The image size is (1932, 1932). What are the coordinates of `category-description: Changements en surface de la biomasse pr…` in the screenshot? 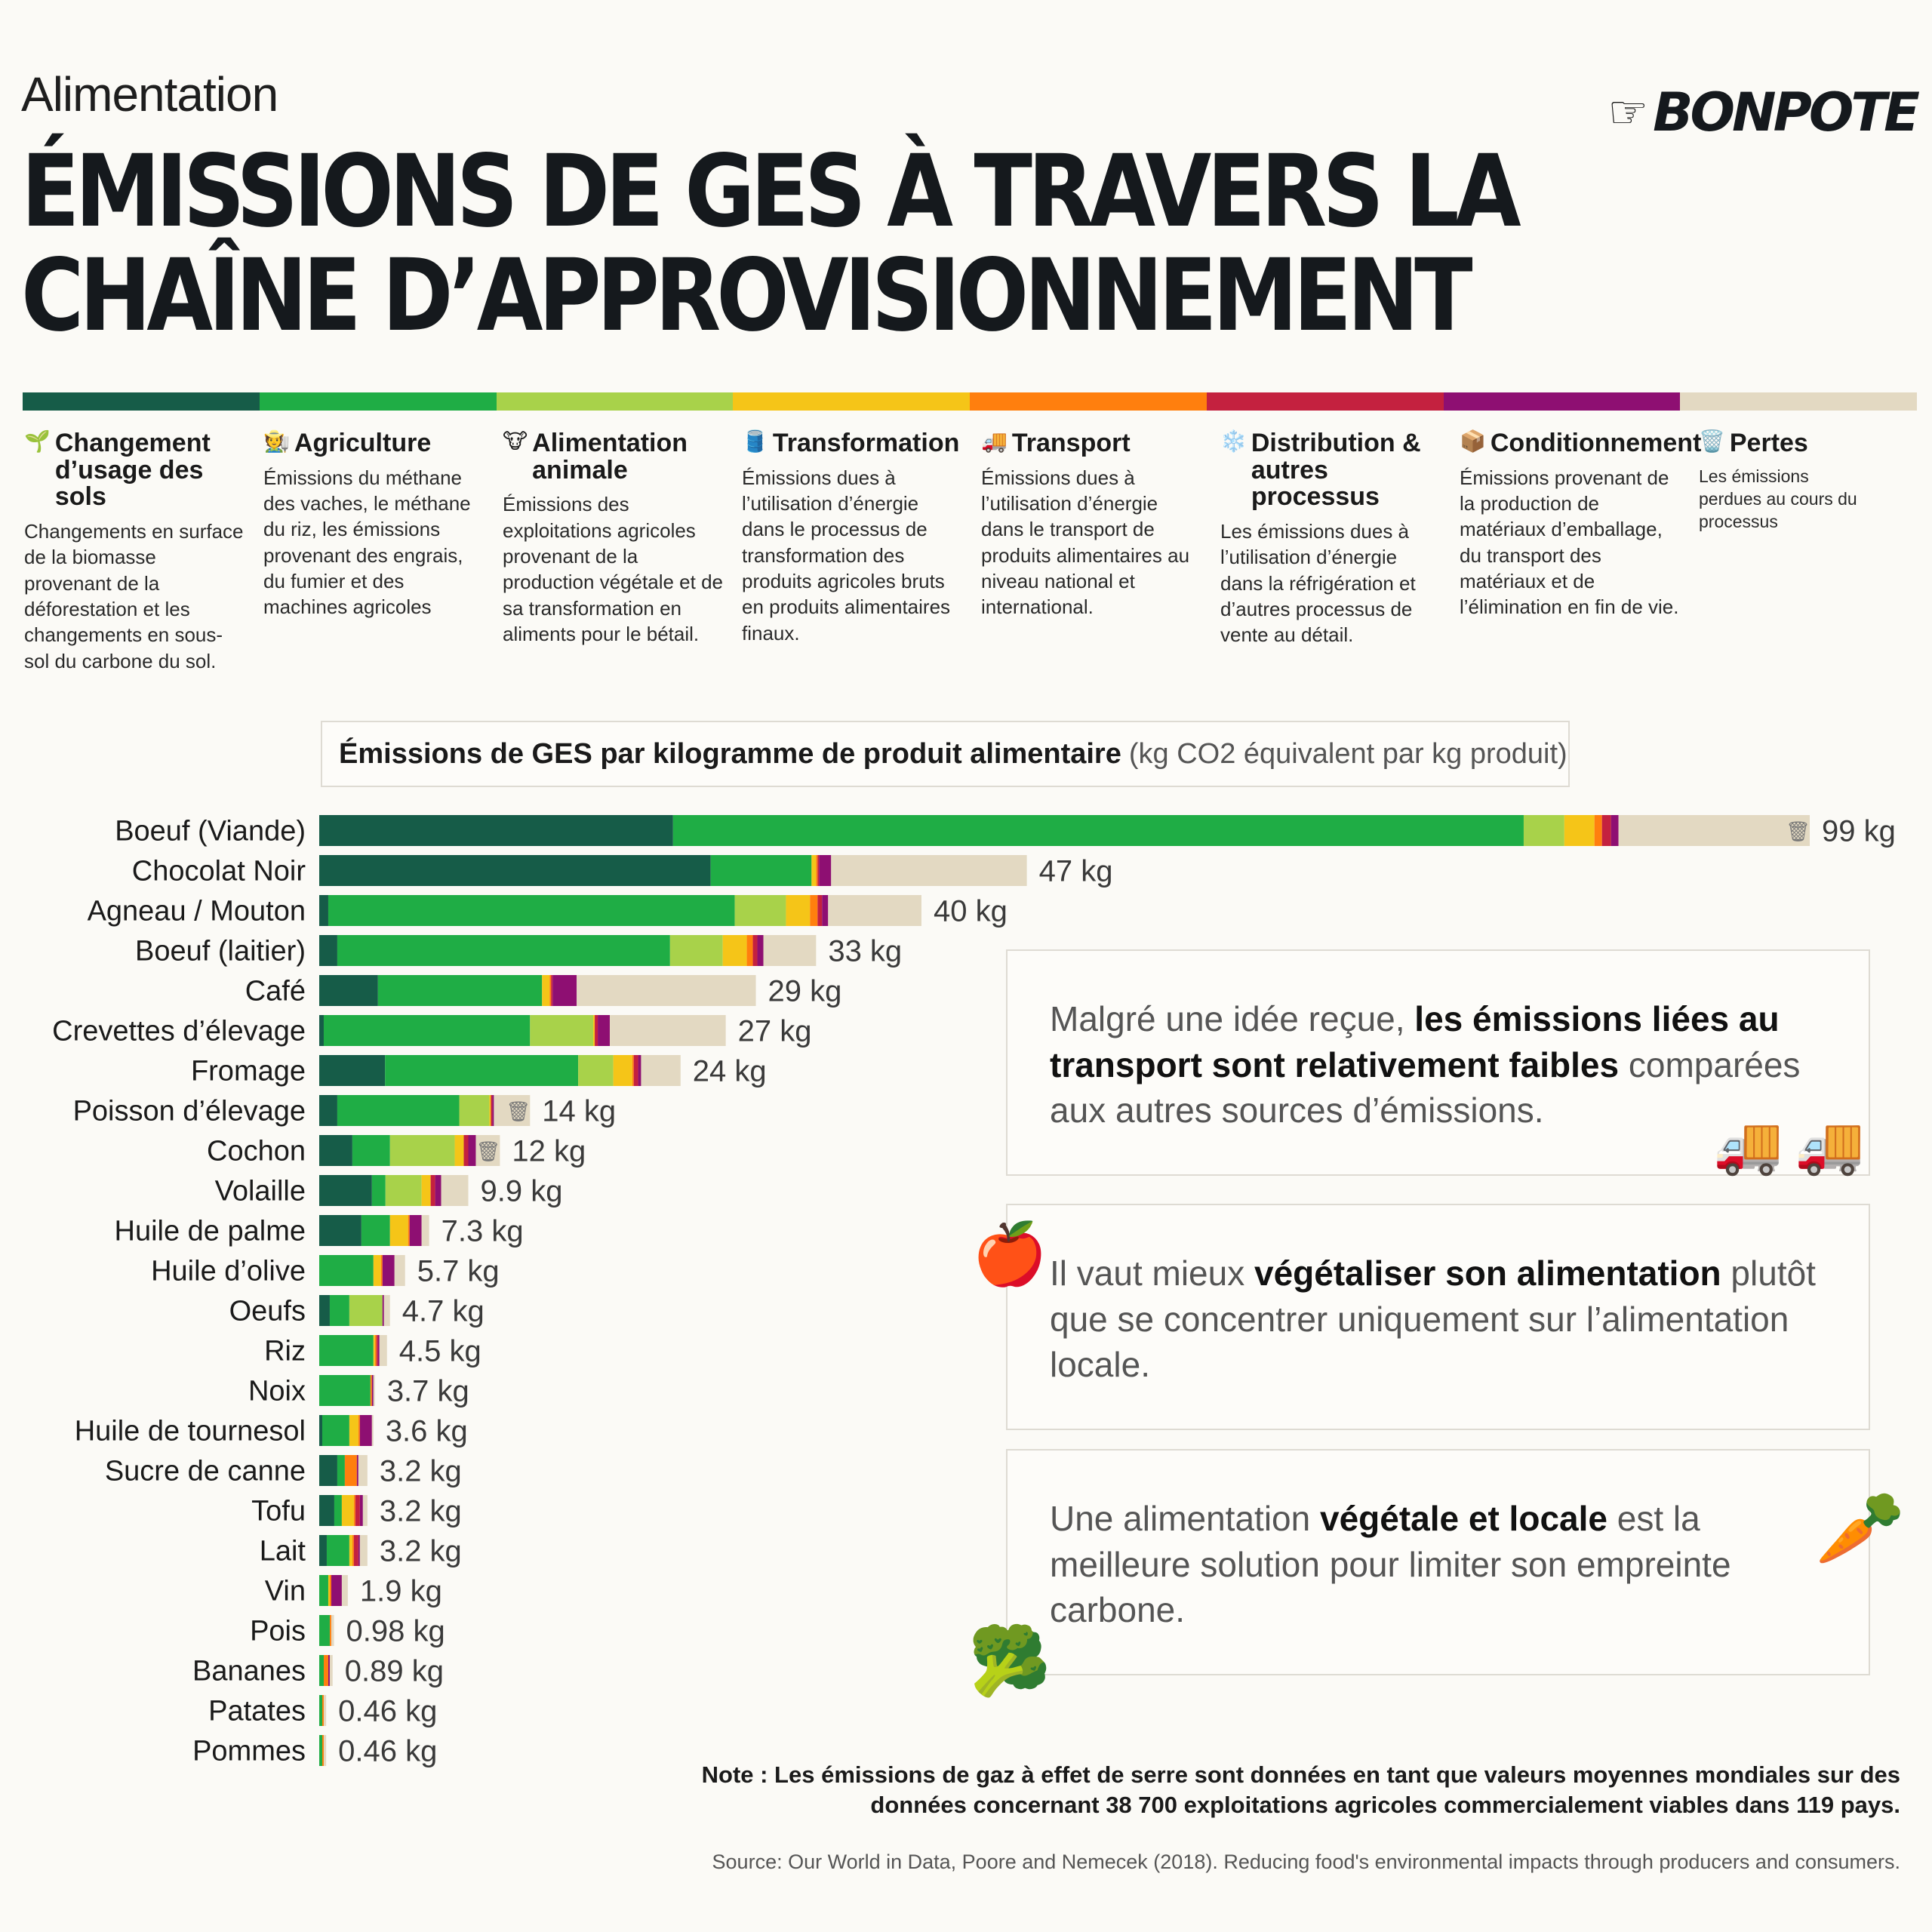 It's located at (134, 596).